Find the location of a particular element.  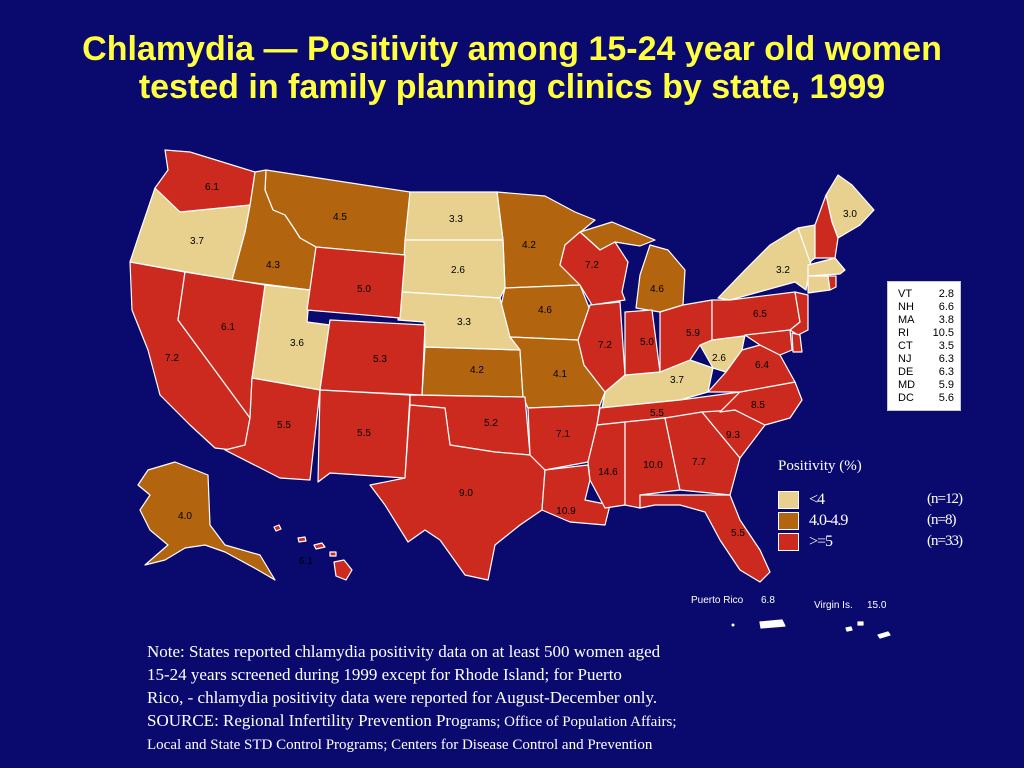

state-MA is located at coordinates (826, 267).